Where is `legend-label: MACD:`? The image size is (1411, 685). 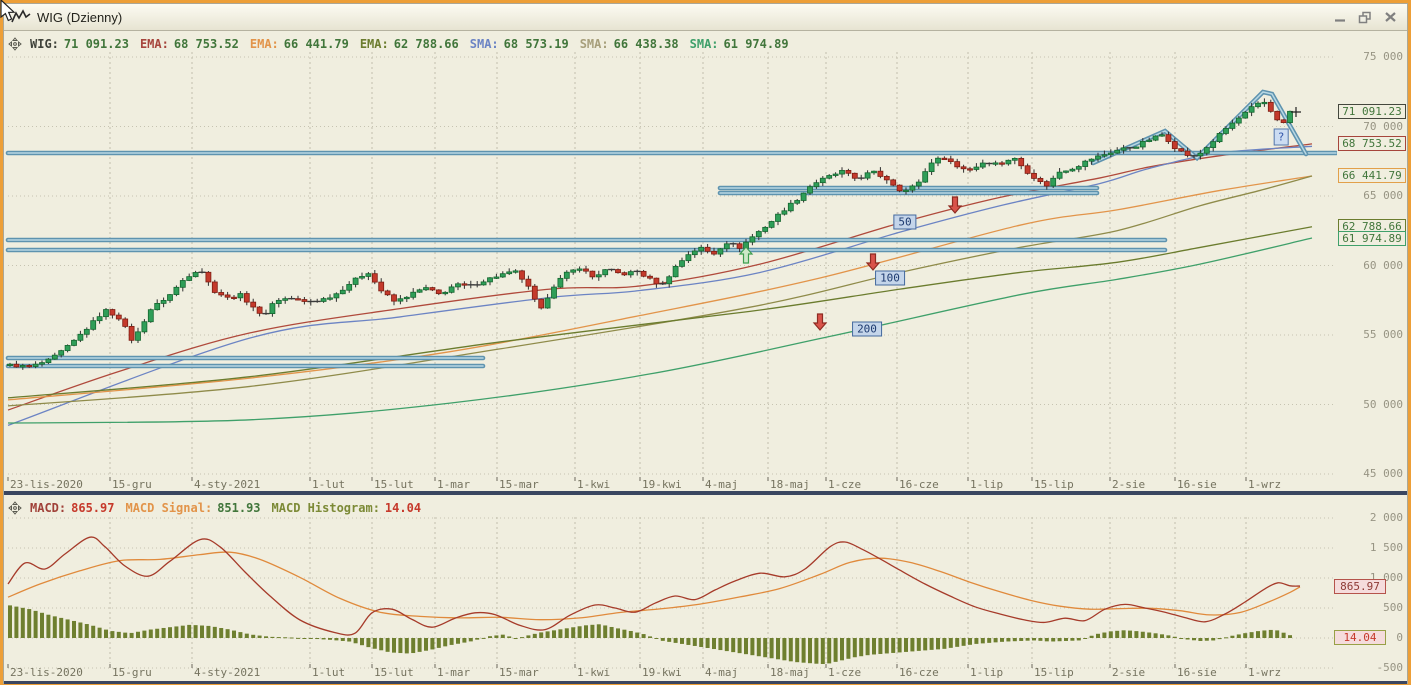
legend-label: MACD: is located at coordinates (48, 508).